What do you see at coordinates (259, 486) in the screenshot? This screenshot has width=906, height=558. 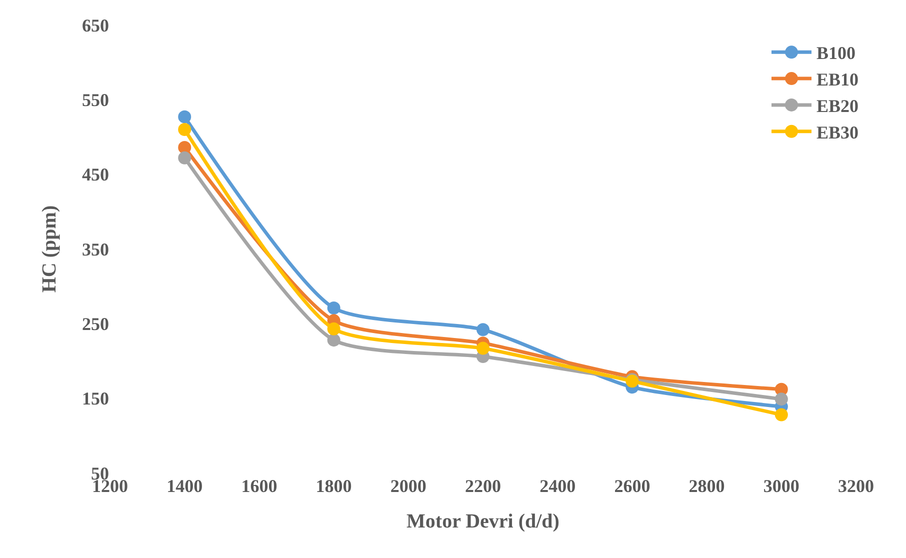 I see `x-tick-label: 1600` at bounding box center [259, 486].